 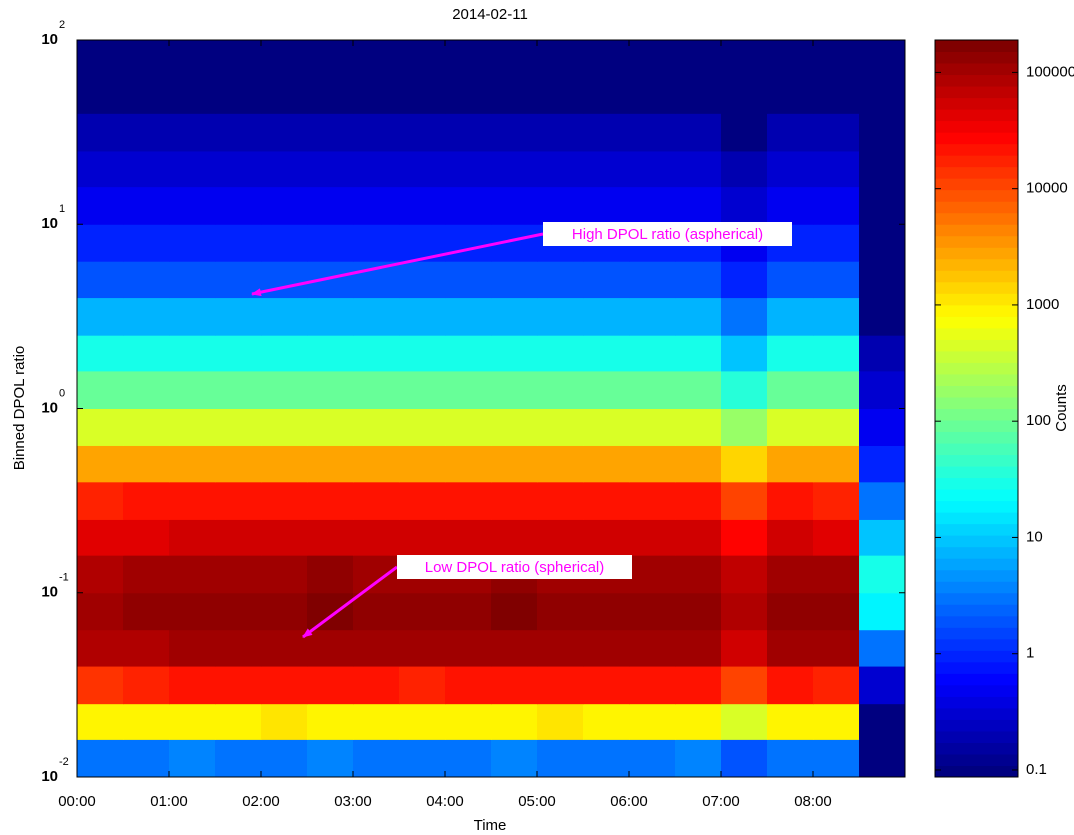 I want to click on annotation-arrow, so click(x=350, y=602).